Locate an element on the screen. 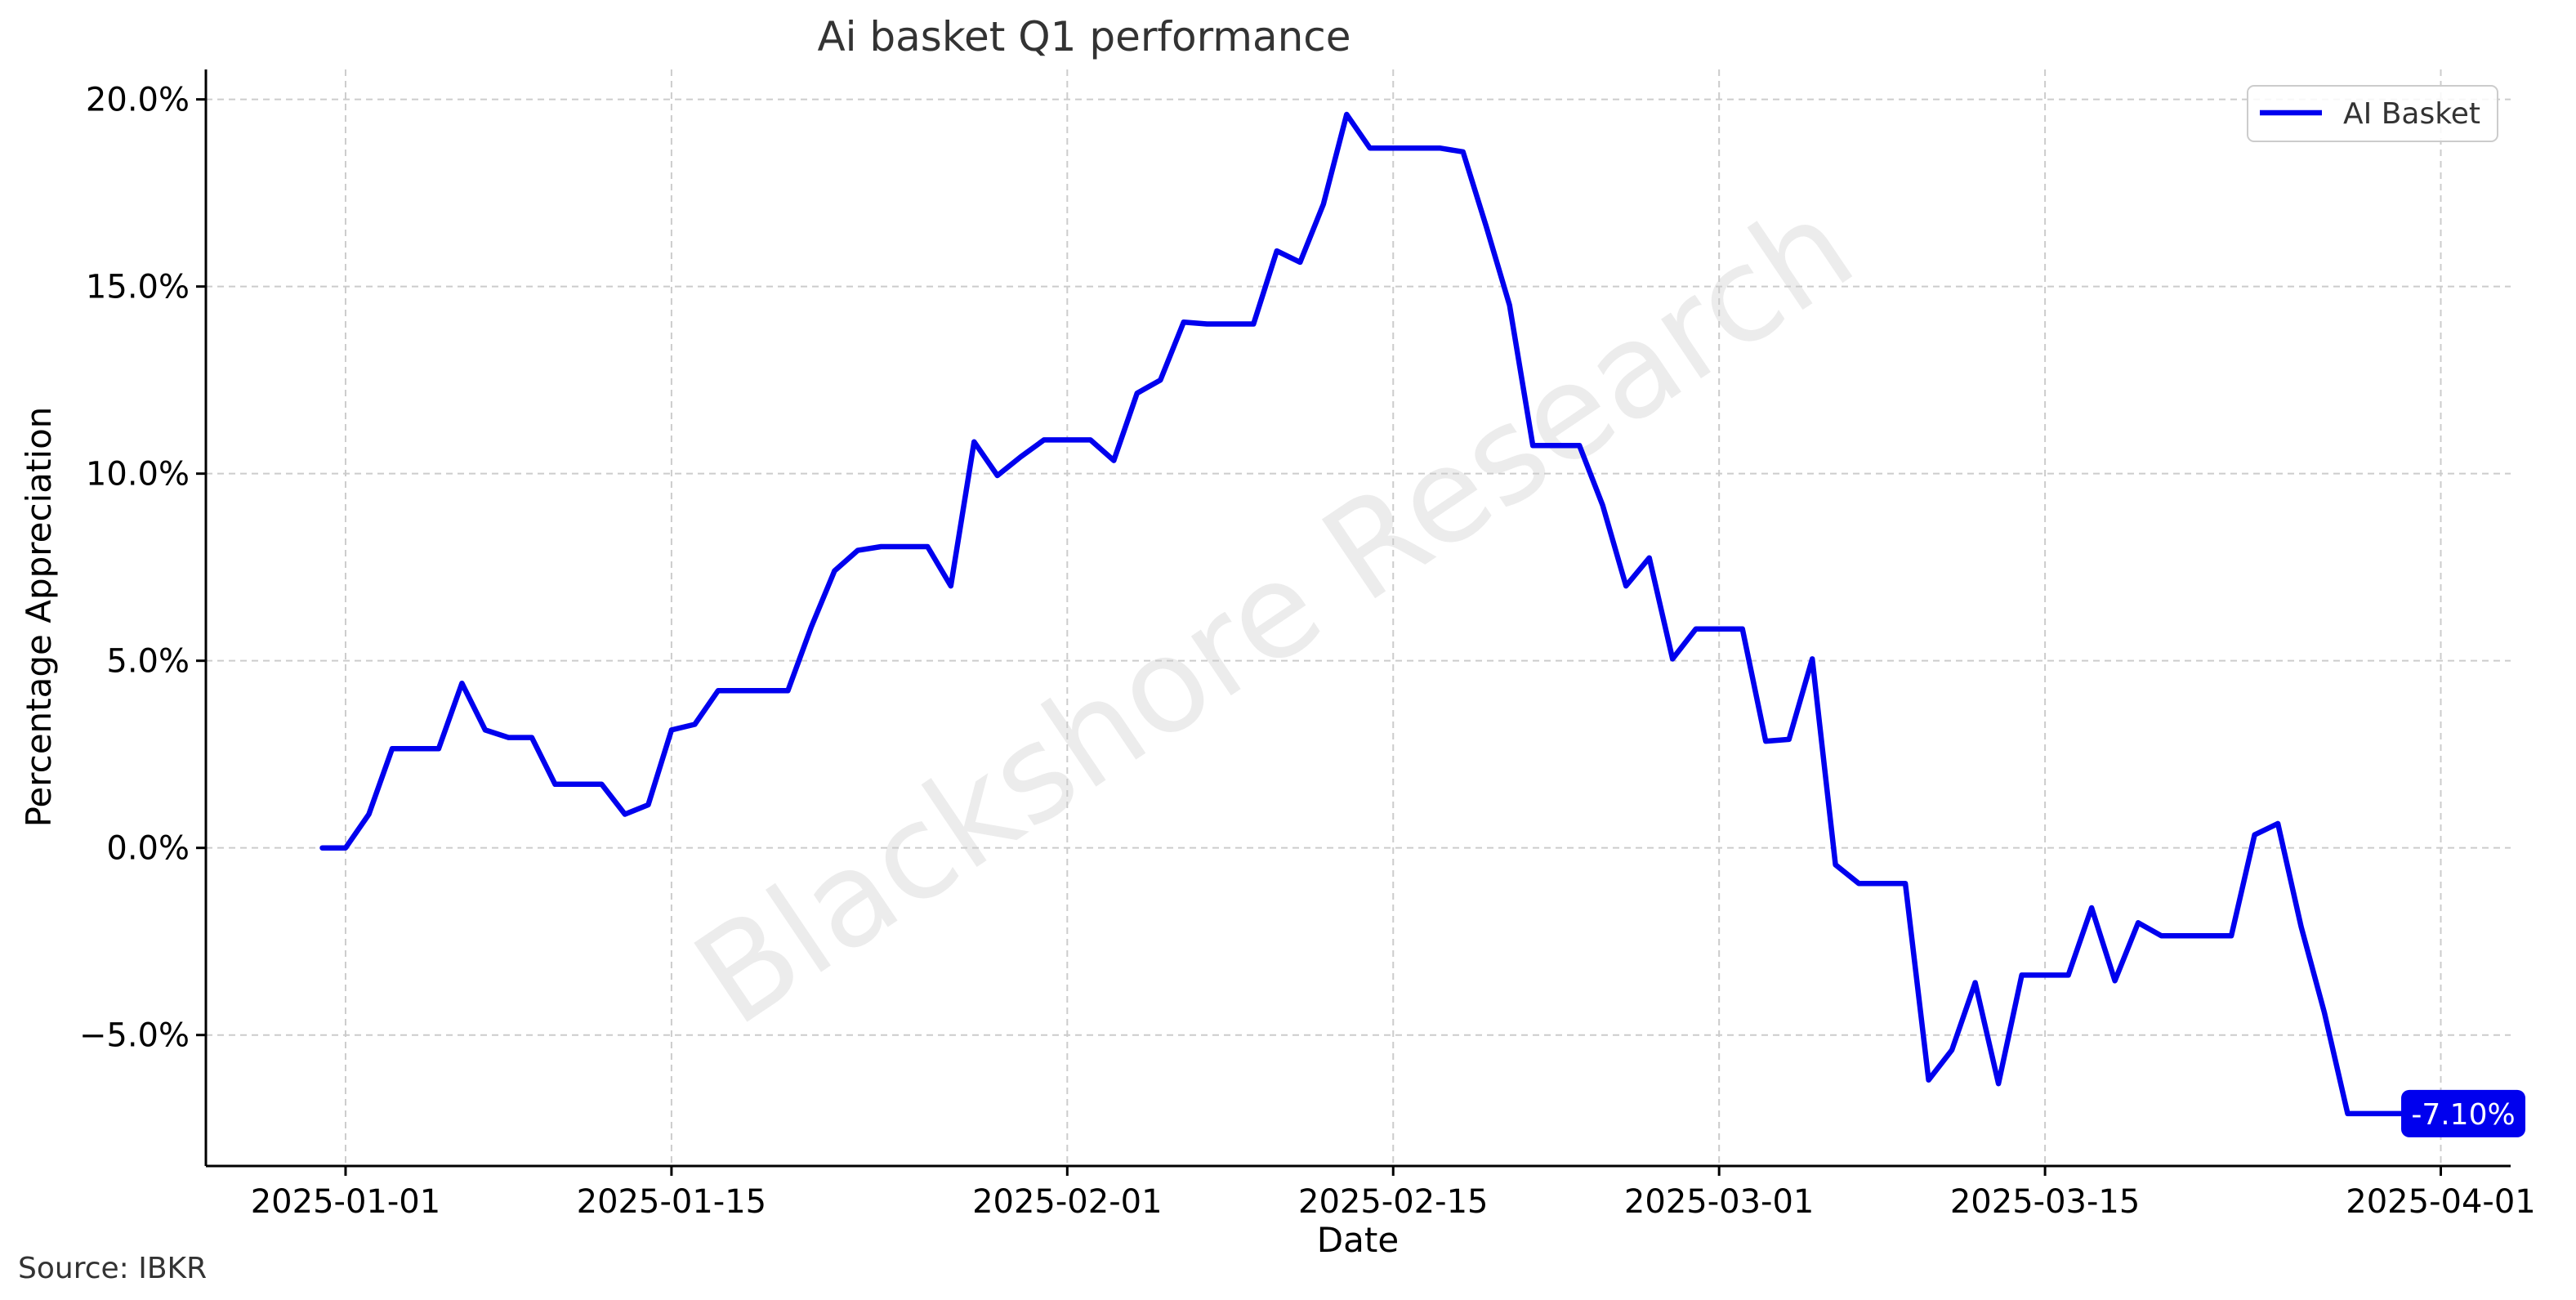 This screenshot has height=1300, width=2576. x-tick-label: 2025-03-01 is located at coordinates (1719, 1202).